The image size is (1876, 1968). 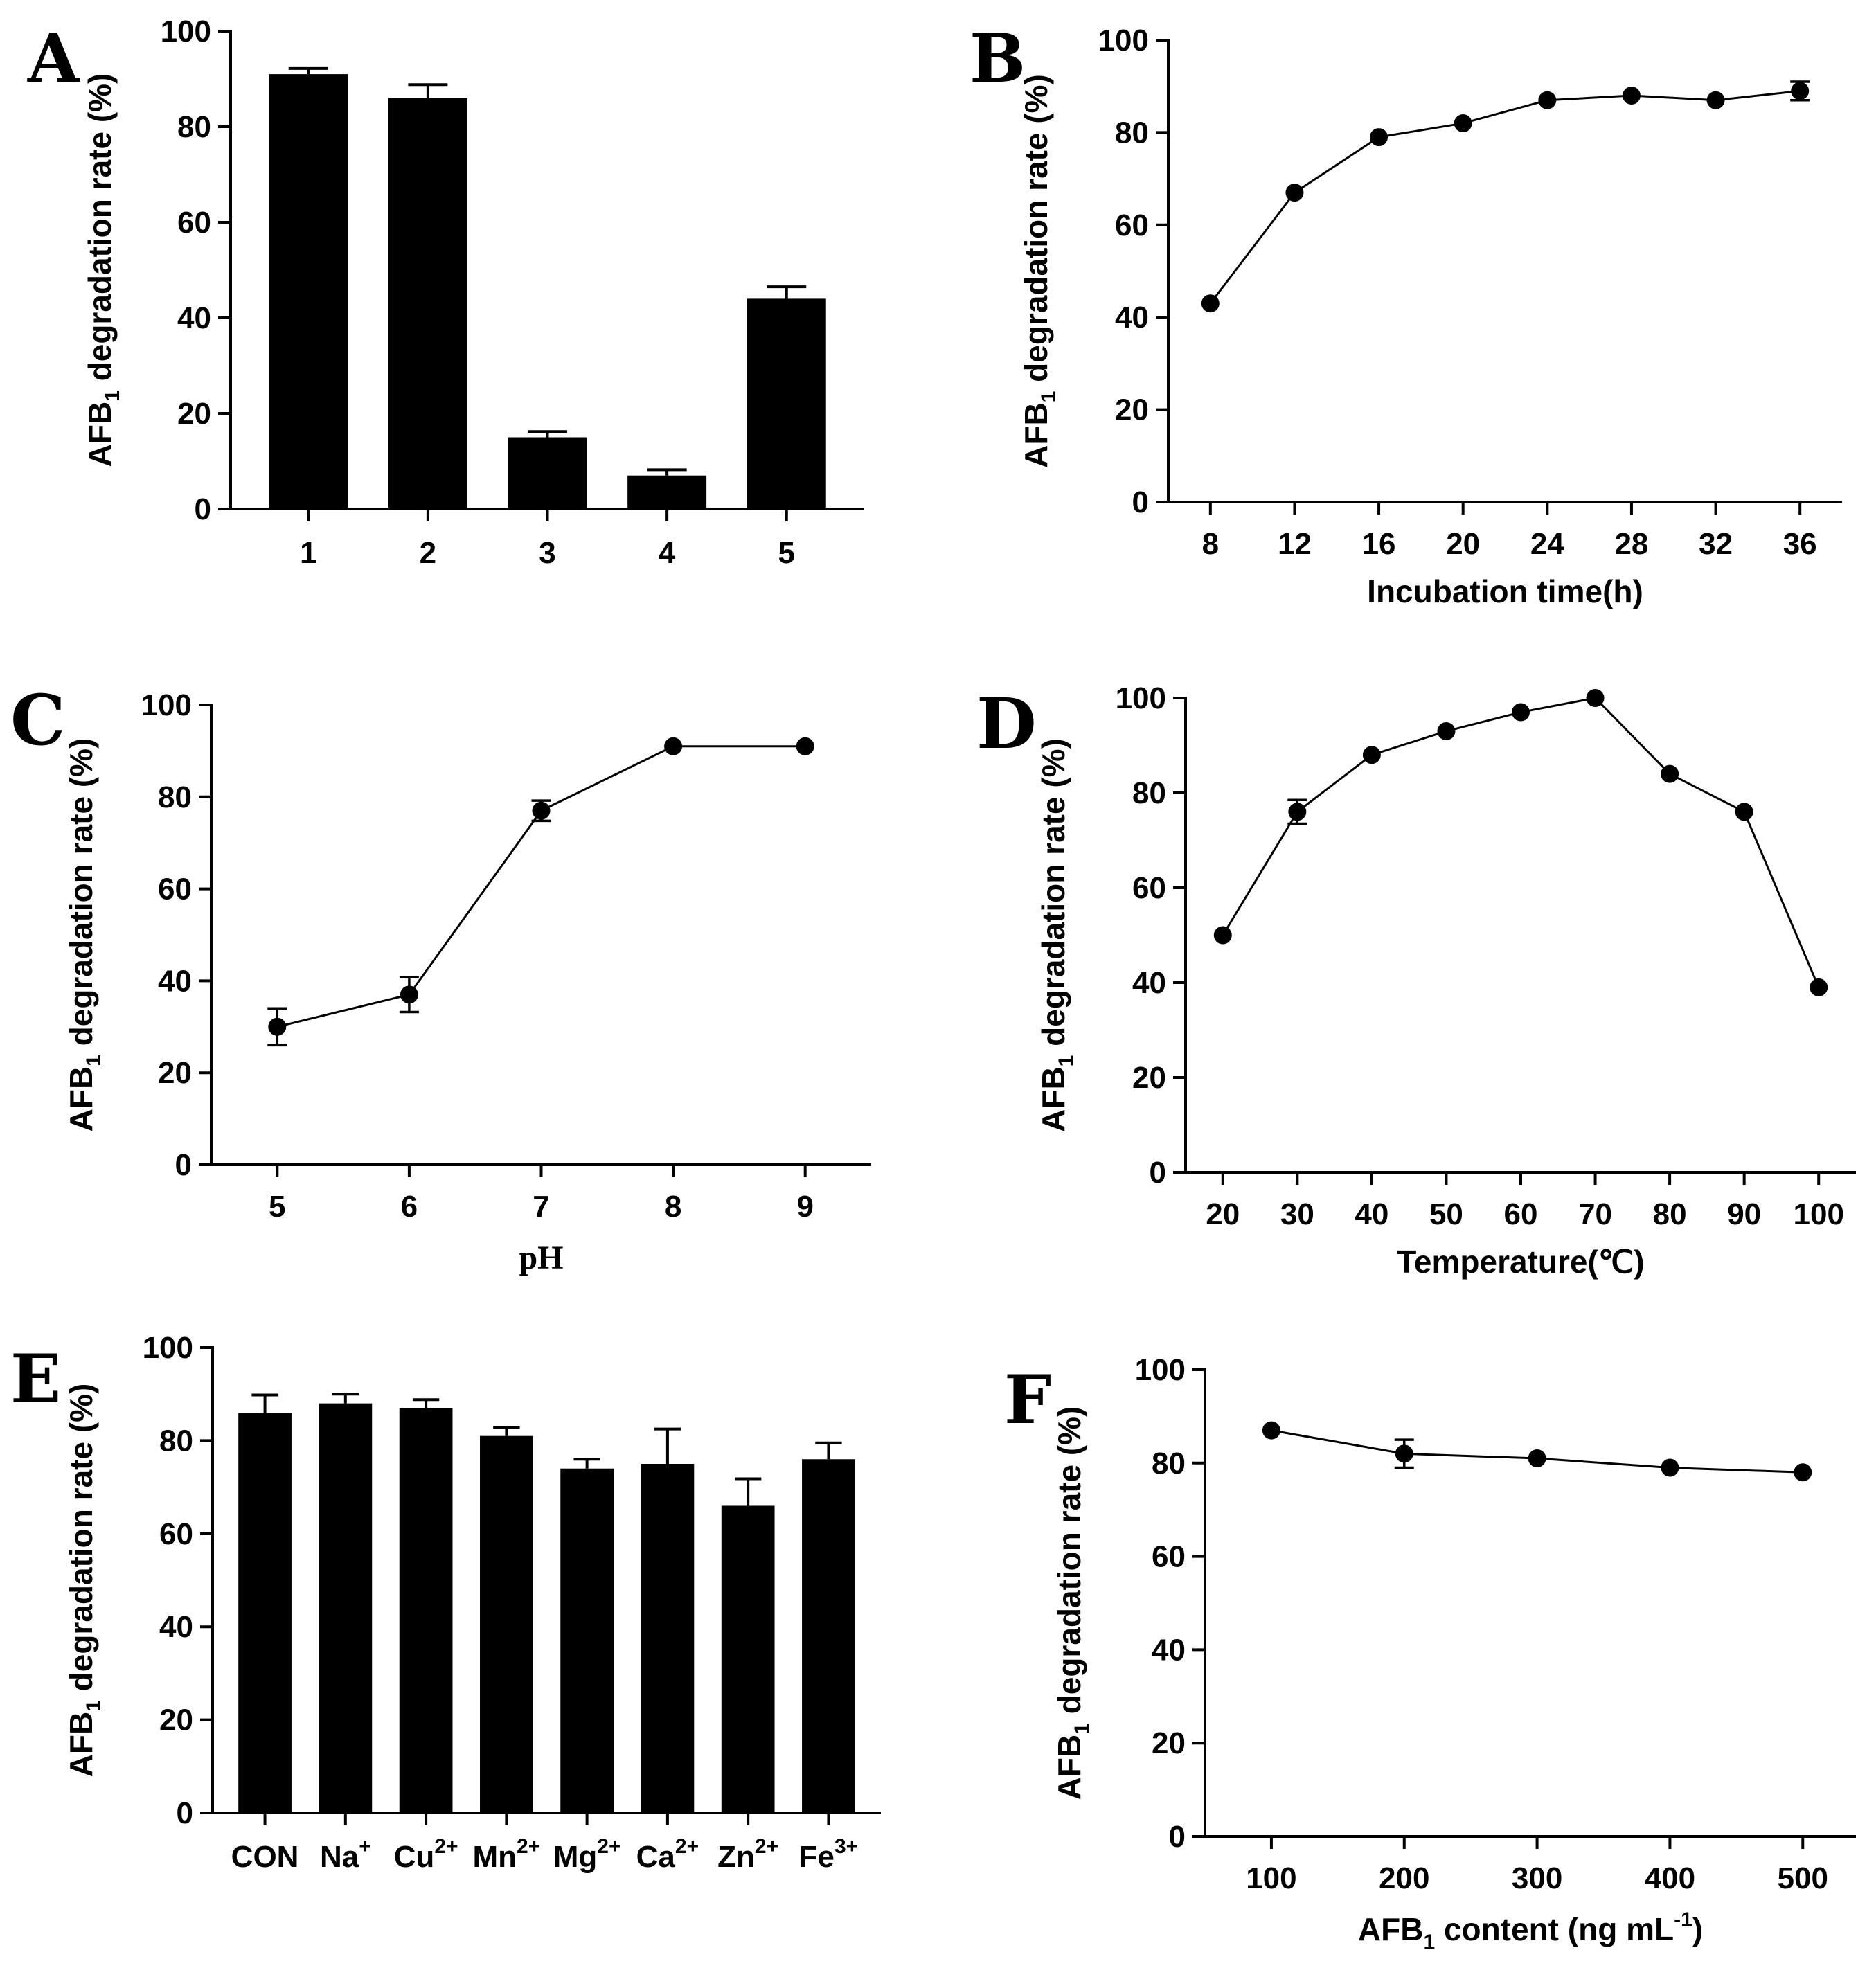 What do you see at coordinates (1505, 591) in the screenshot?
I see `x-axis-label: Incubation time(h)` at bounding box center [1505, 591].